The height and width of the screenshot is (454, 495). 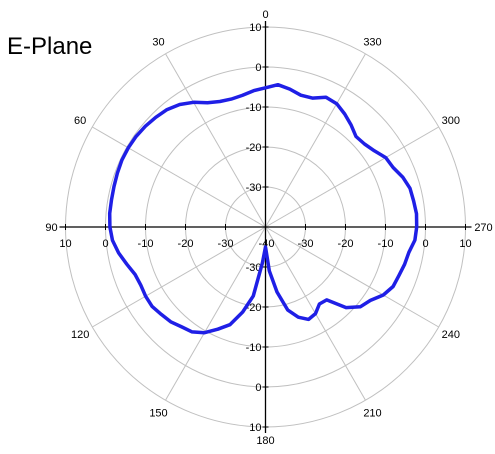 What do you see at coordinates (50, 46) in the screenshot?
I see `chart-title: E-Plane` at bounding box center [50, 46].